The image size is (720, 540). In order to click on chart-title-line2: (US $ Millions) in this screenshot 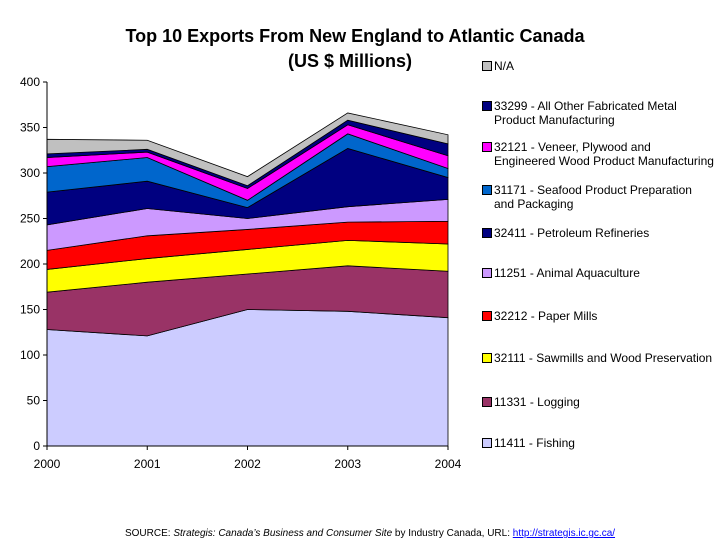, I will do `click(349, 61)`.